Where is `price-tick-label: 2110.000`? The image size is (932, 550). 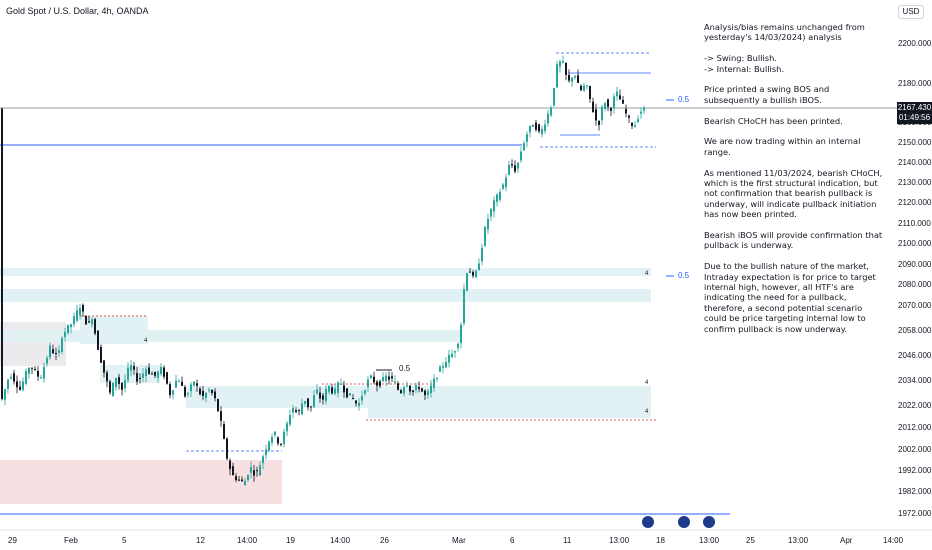
price-tick-label: 2110.000 is located at coordinates (914, 223).